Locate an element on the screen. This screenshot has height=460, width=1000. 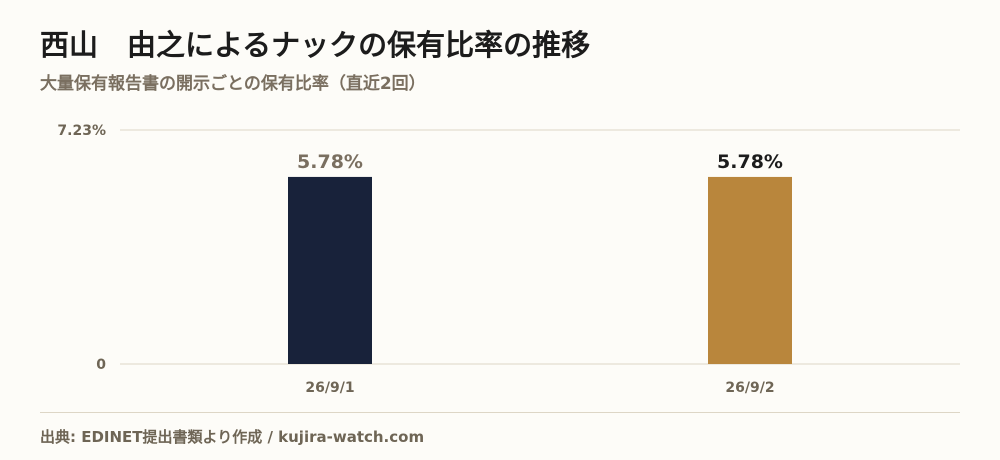
chart-title: 西山 由之によるナックの保有比率の推移 is located at coordinates (315, 45).